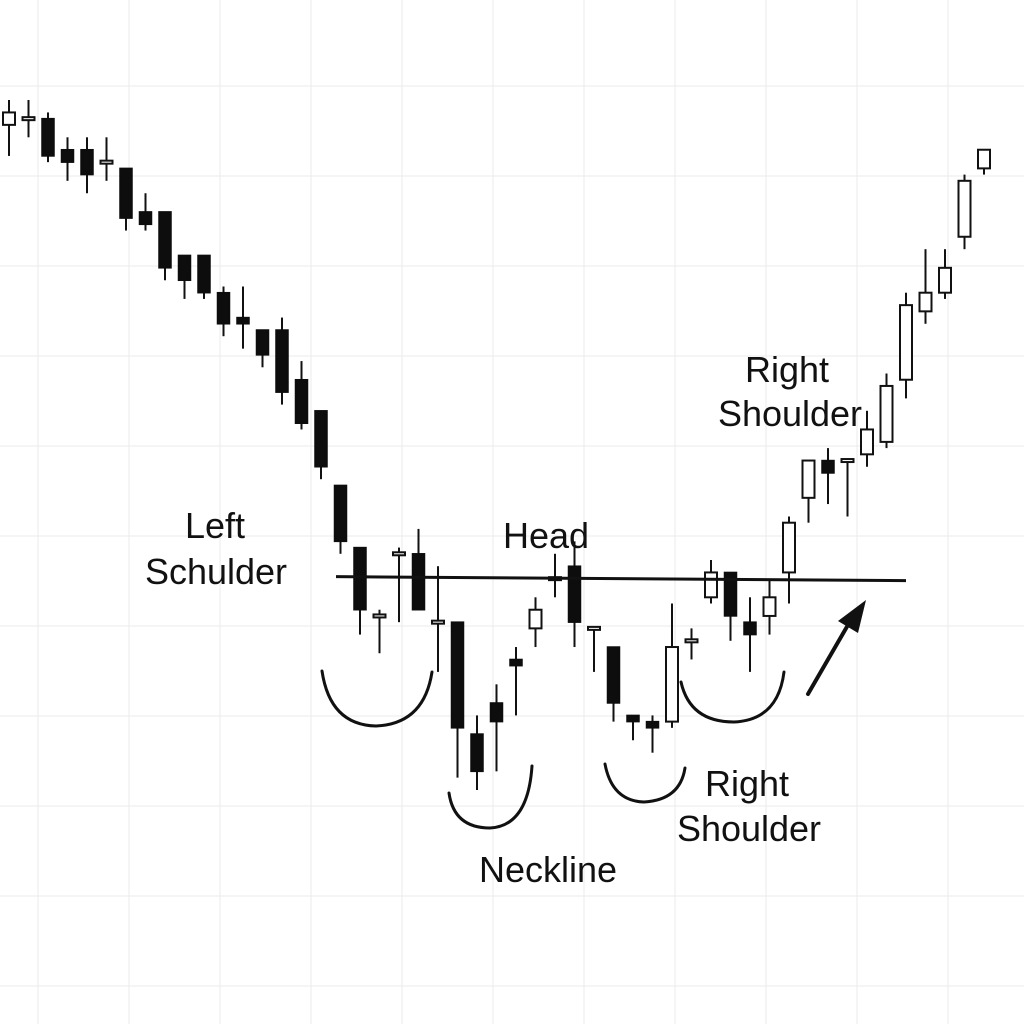 The height and width of the screenshot is (1024, 1024). What do you see at coordinates (836, 648) in the screenshot?
I see `breakout-arrow` at bounding box center [836, 648].